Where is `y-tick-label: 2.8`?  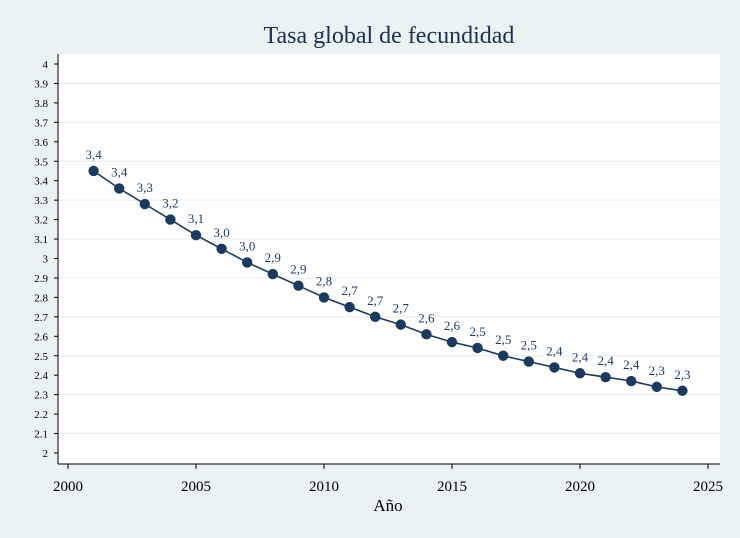 y-tick-label: 2.8 is located at coordinates (41, 298).